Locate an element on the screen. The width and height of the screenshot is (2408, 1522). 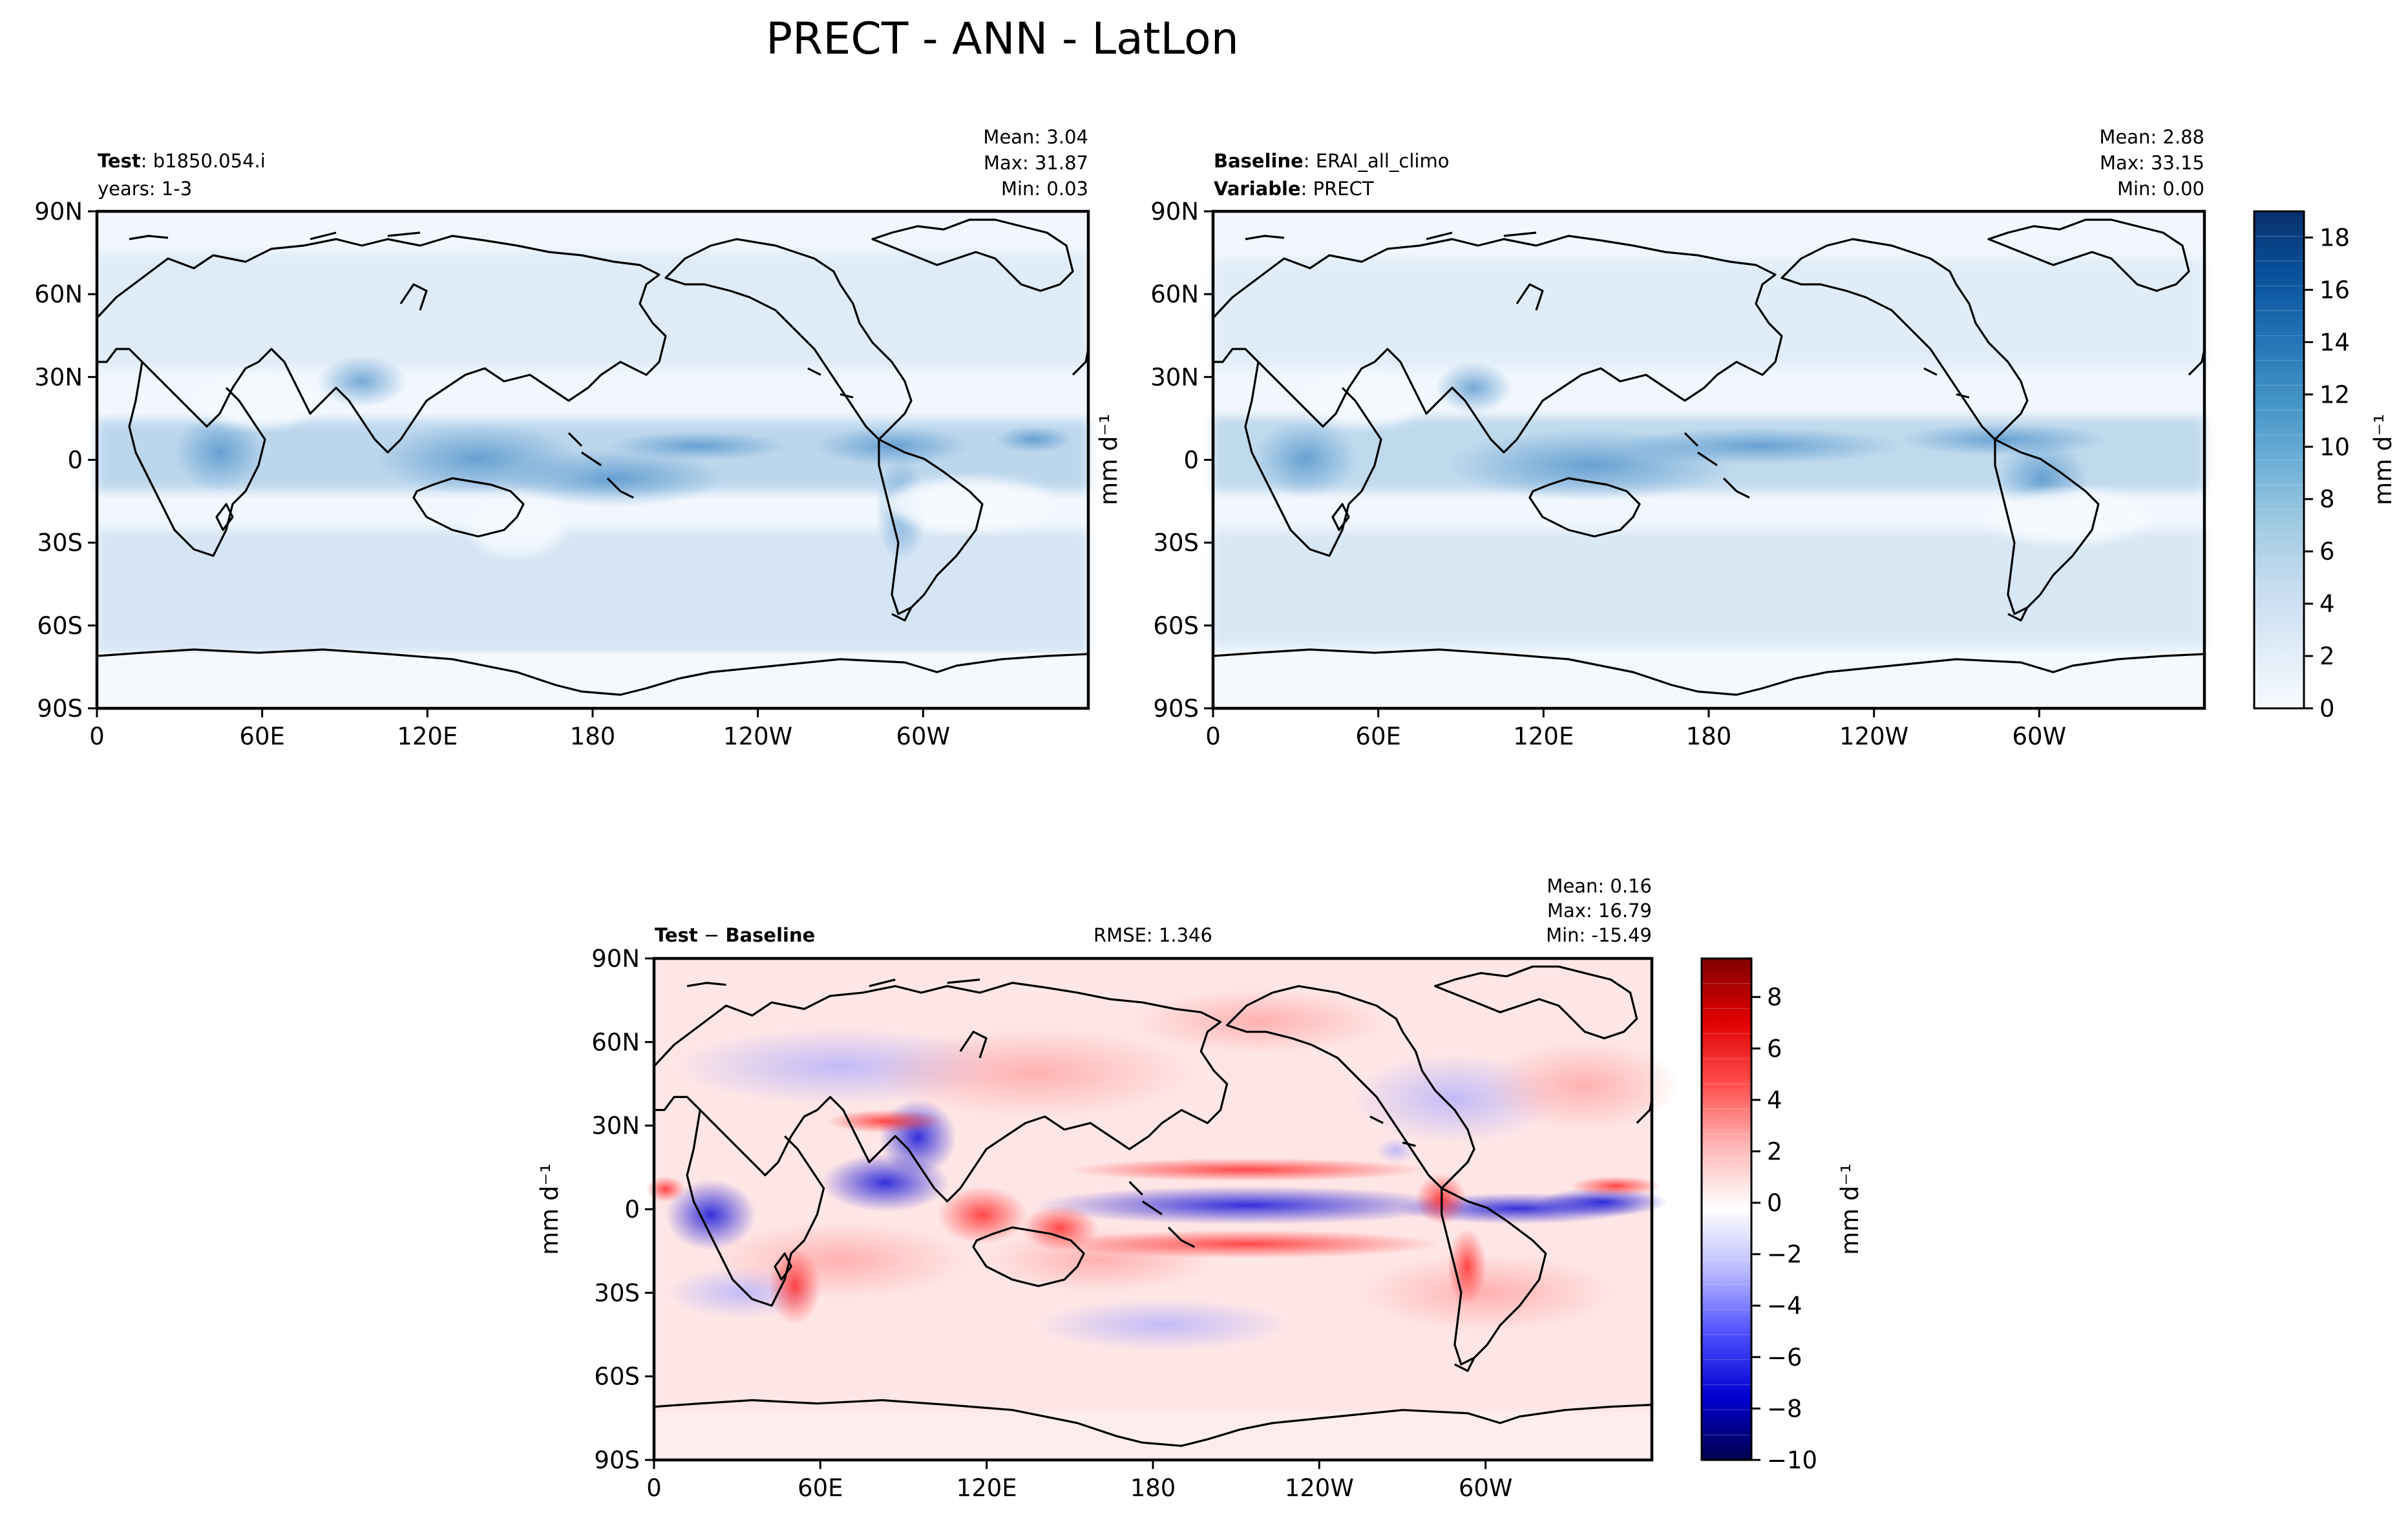
baseline-y-tick-label: 30N is located at coordinates (1174, 377).